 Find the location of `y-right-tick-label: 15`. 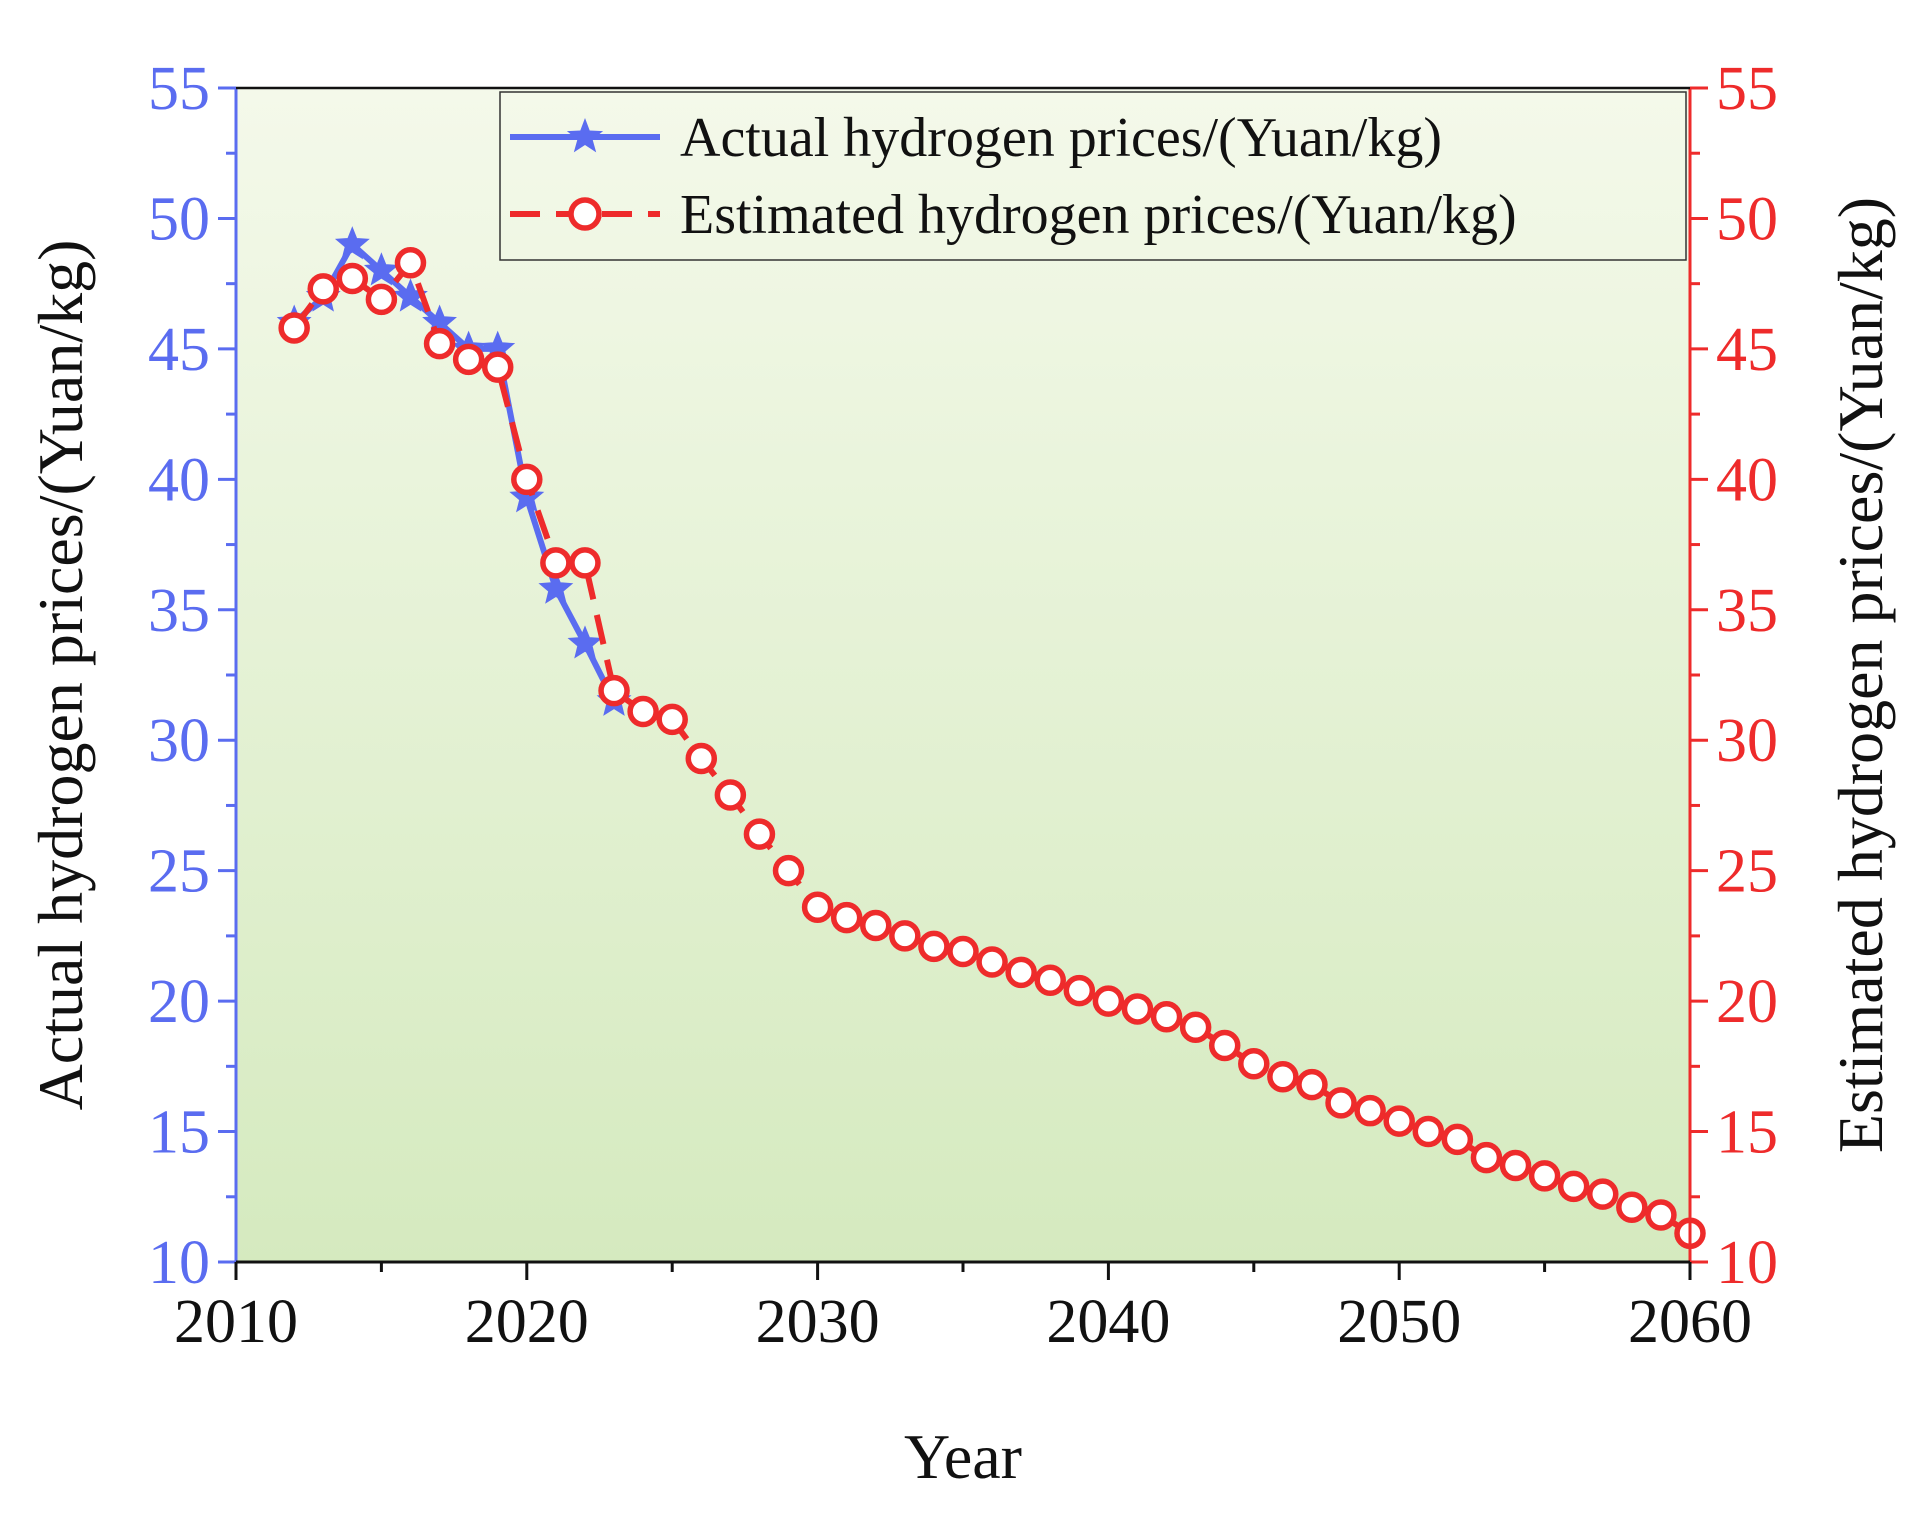

y-right-tick-label: 15 is located at coordinates (1747, 1133).